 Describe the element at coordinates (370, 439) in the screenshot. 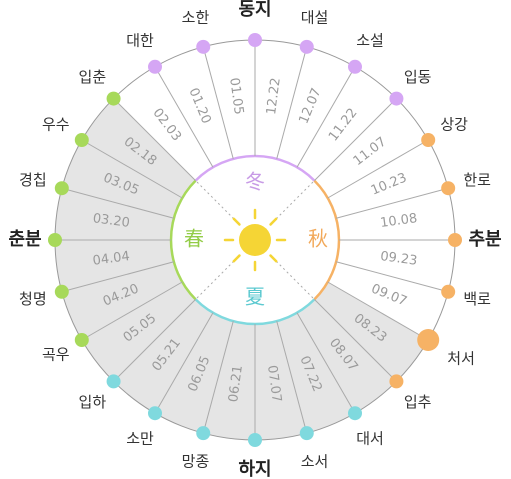

I see `term-name: 대서` at that location.